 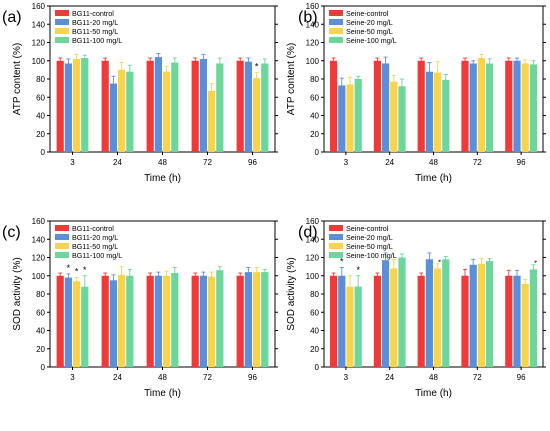 What do you see at coordinates (521, 162) in the screenshot?
I see `x-tick-label: 96` at bounding box center [521, 162].